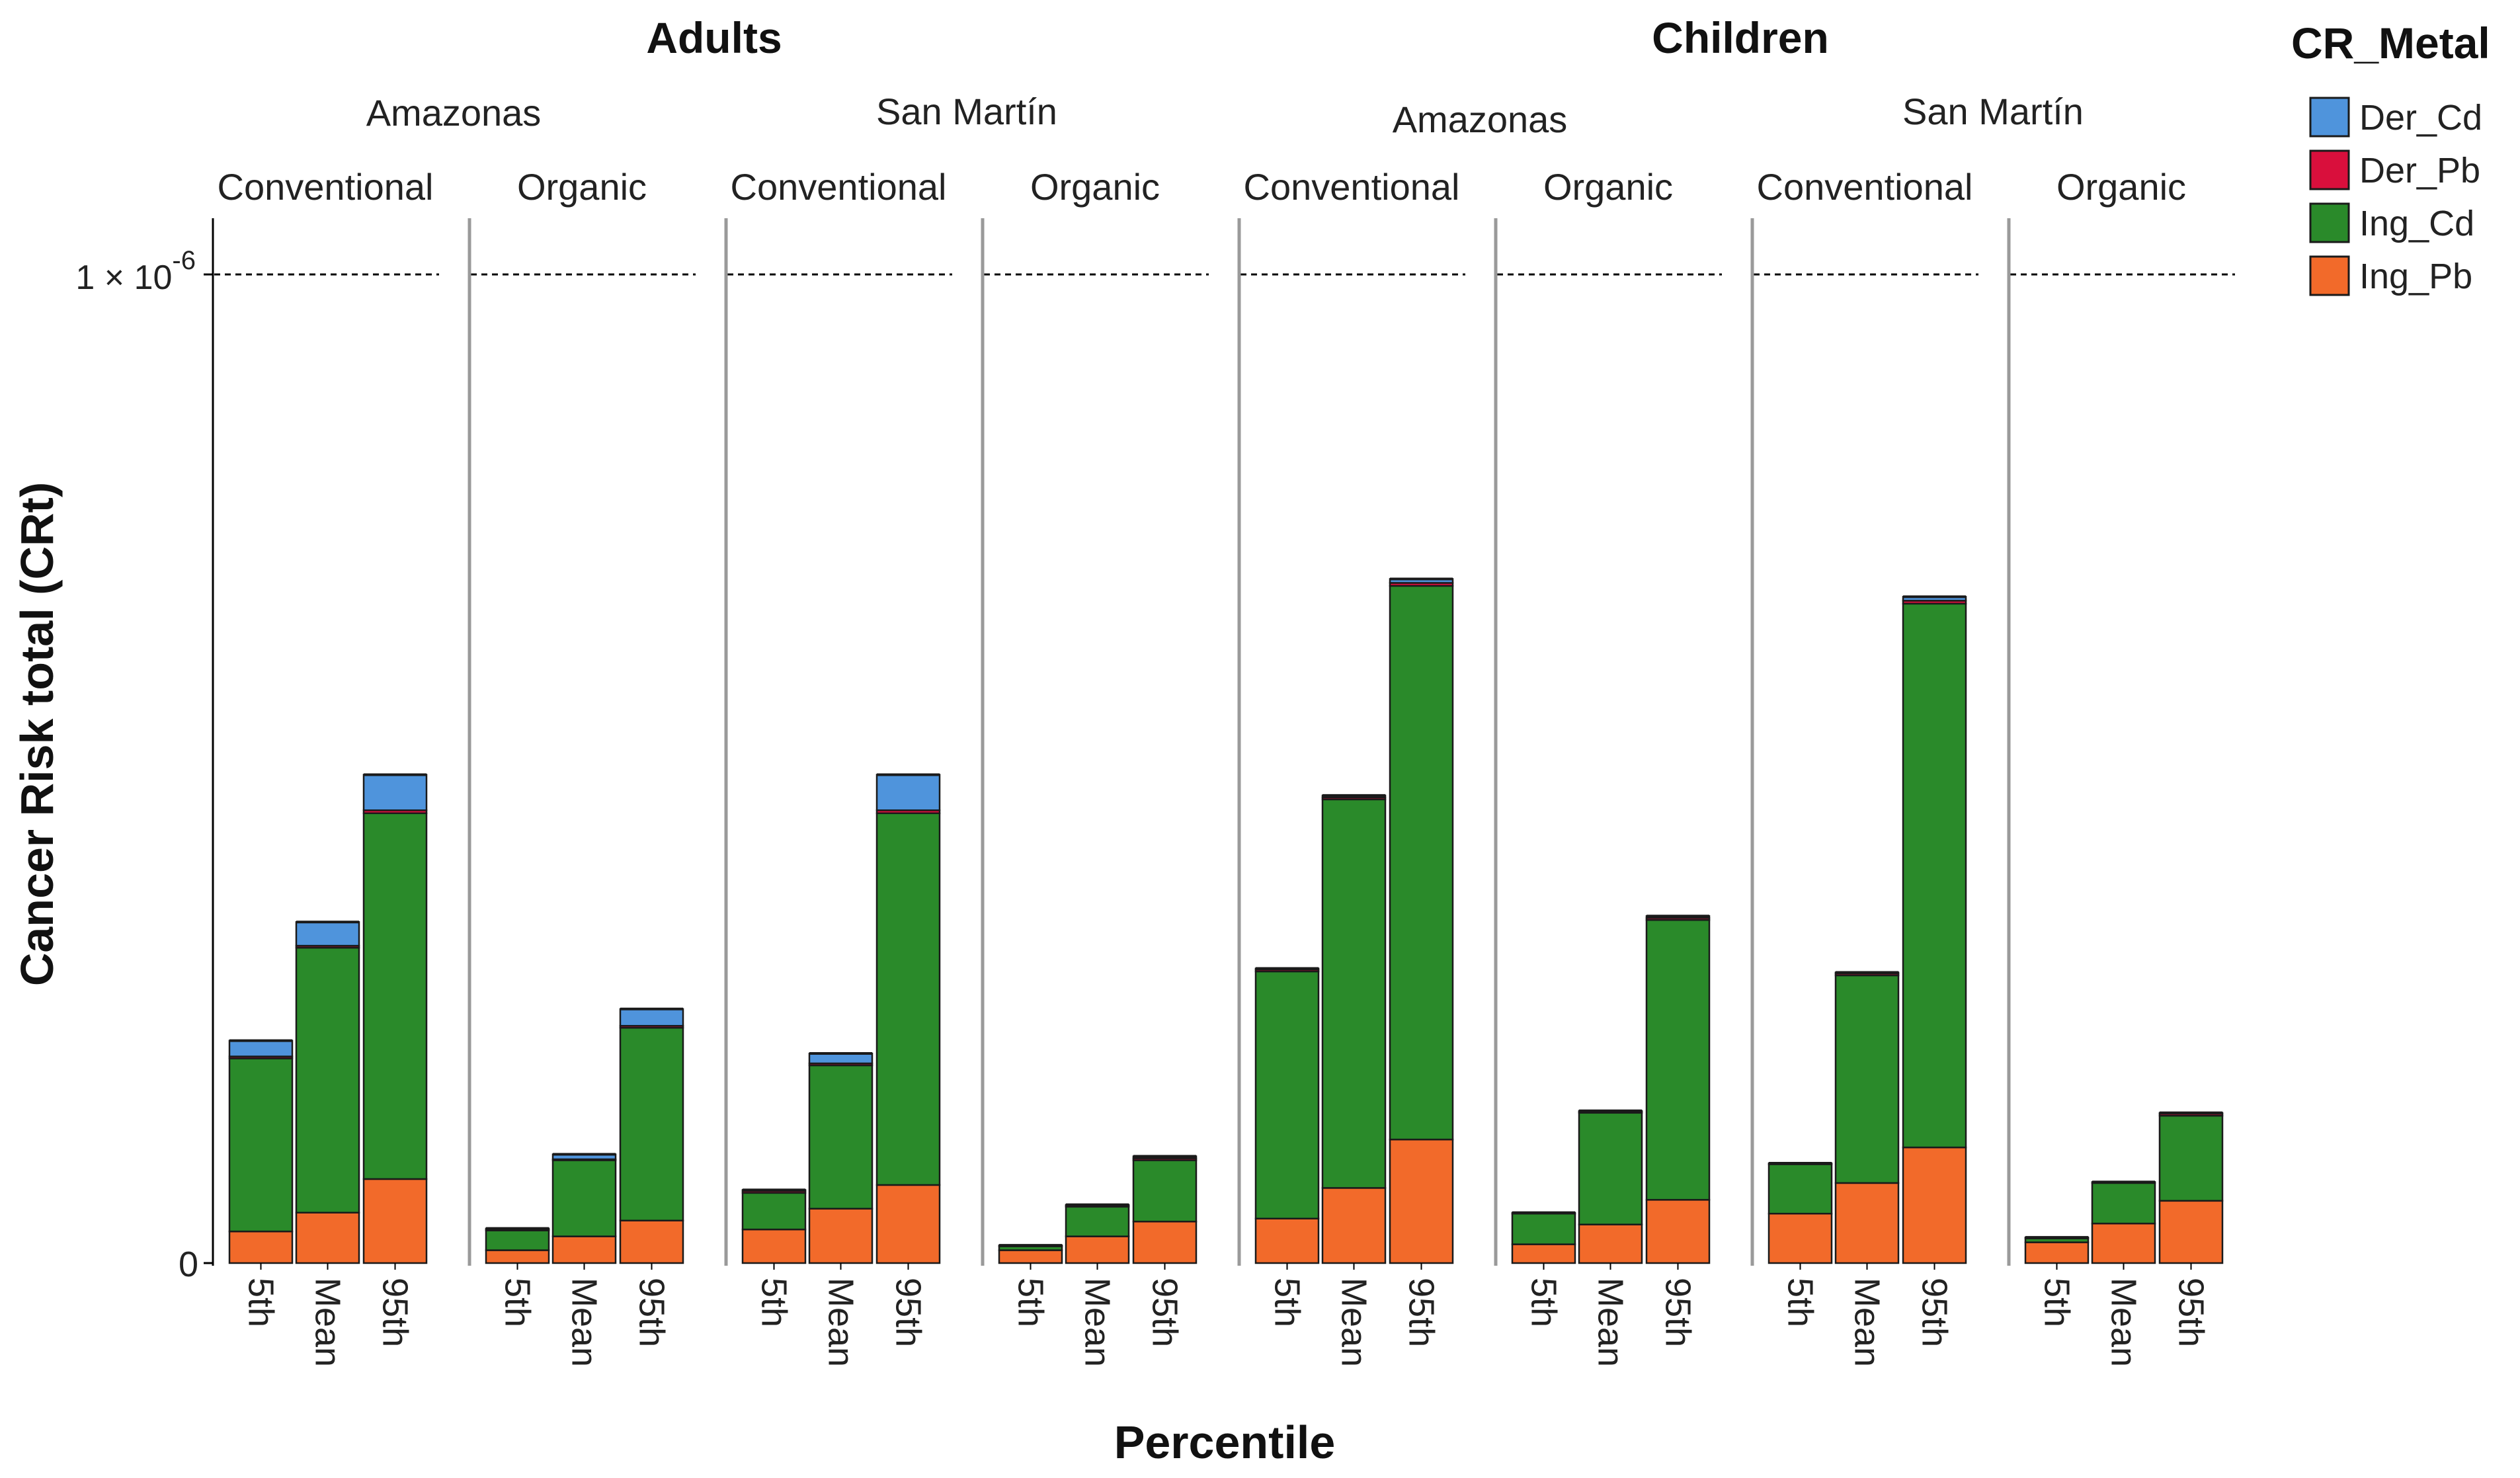  I want to click on facet-group-title: Adults, so click(714, 37).